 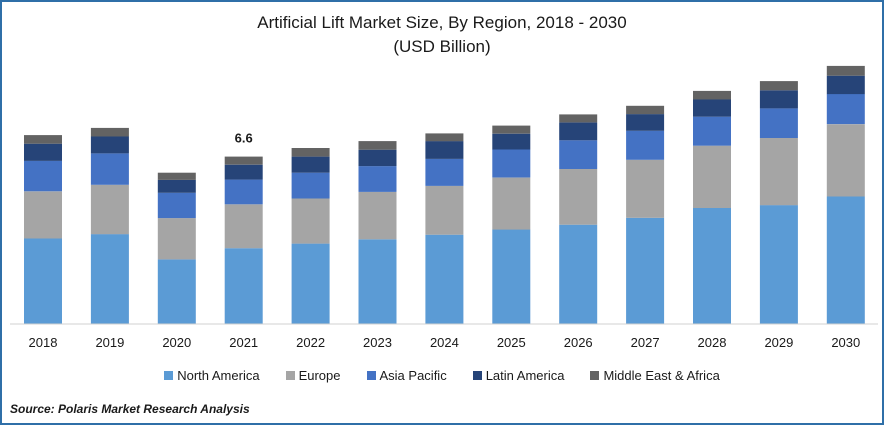 What do you see at coordinates (845, 342) in the screenshot?
I see `x-tick-label-2030: 2030` at bounding box center [845, 342].